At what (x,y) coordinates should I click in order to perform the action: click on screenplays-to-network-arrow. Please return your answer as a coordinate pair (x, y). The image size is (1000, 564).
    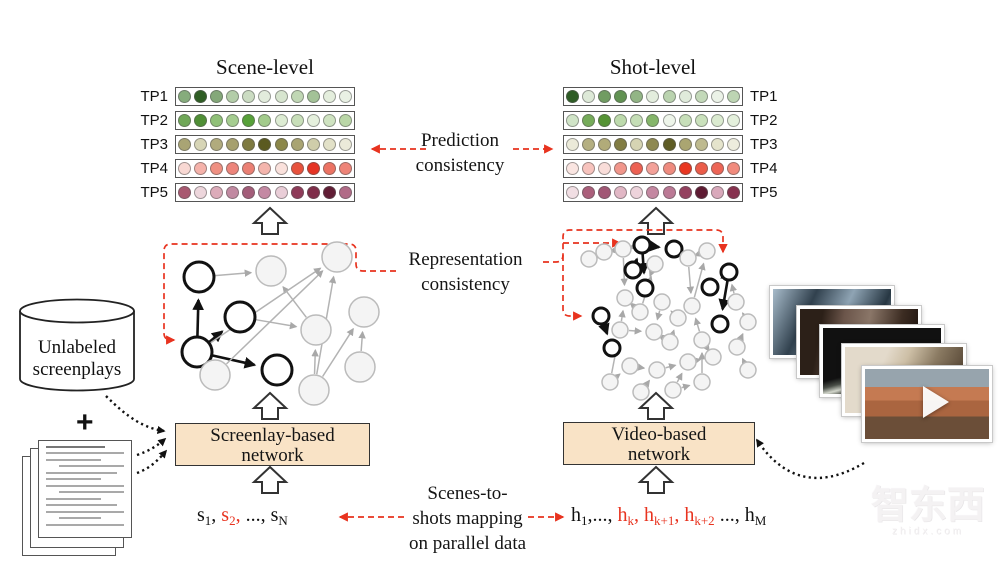
    Looking at the image, I should click on (135, 415).